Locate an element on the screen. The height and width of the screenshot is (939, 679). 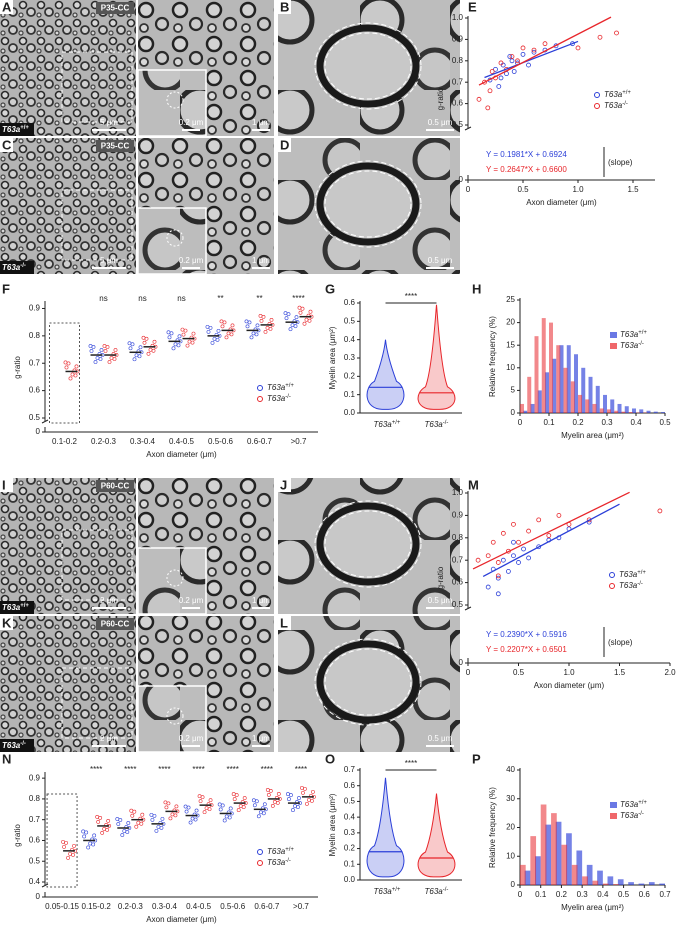
region-label: P60-CC is located at coordinates (115, 486).